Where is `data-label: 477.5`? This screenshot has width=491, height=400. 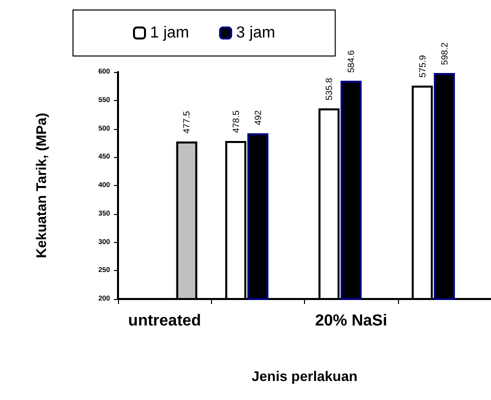
data-label: 477.5 is located at coordinates (187, 122).